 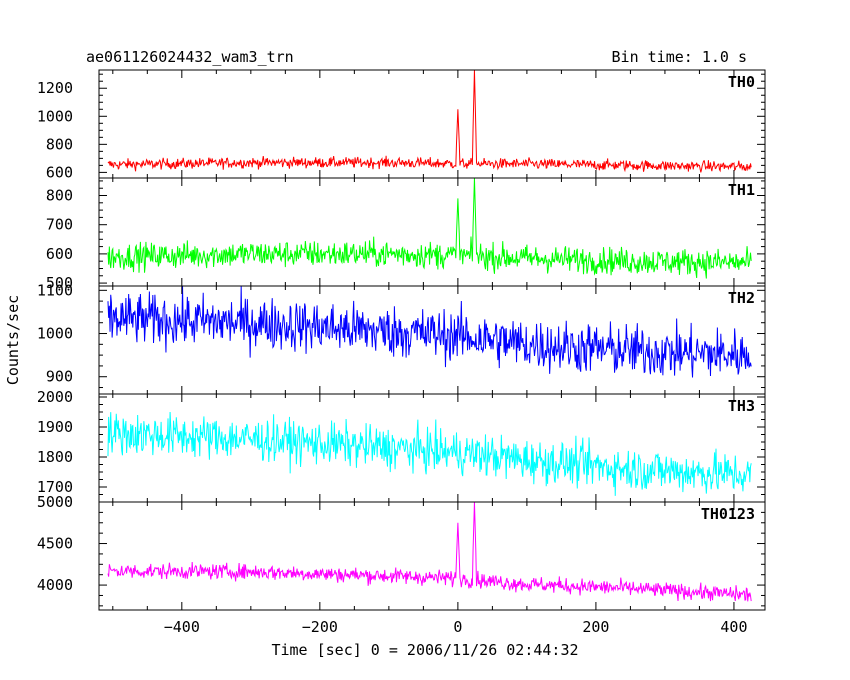 I want to click on x-tick-label: 0, so click(x=457, y=627).